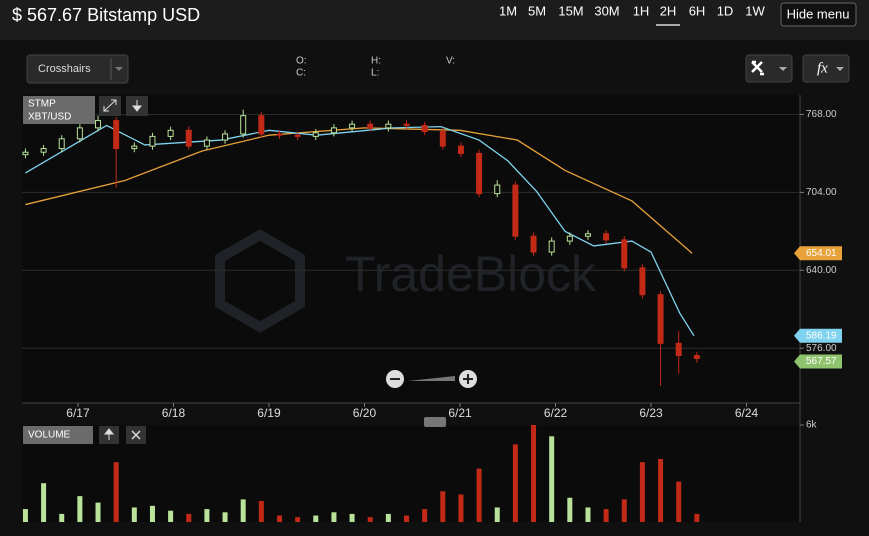  I want to click on timeframe: 1M, so click(508, 10).